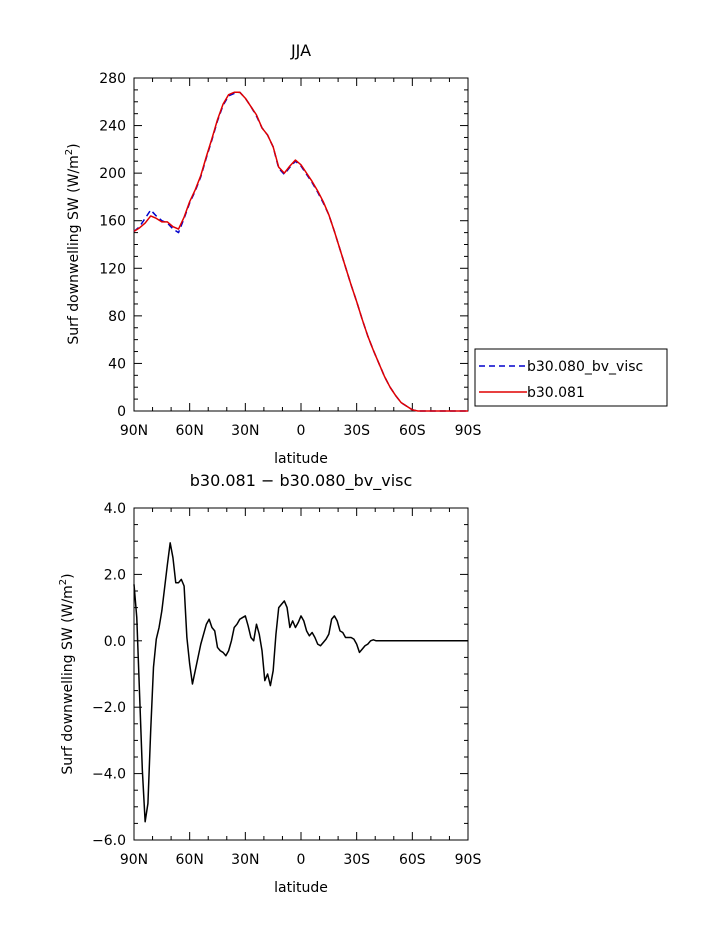 The width and height of the screenshot is (723, 935). Describe the element at coordinates (112, 222) in the screenshot. I see `top-y-tick-label: 160` at that location.